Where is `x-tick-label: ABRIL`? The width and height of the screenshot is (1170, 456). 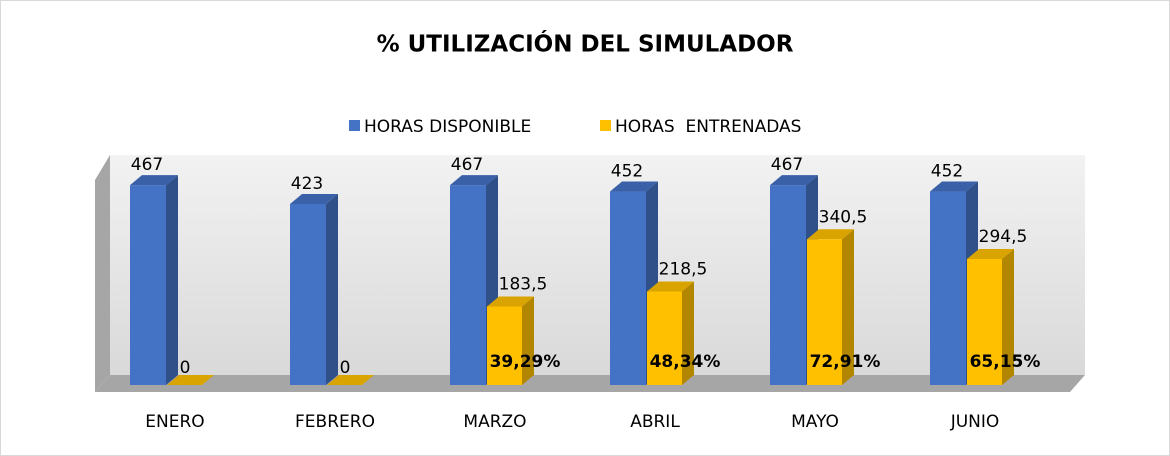
x-tick-label: ABRIL is located at coordinates (655, 422).